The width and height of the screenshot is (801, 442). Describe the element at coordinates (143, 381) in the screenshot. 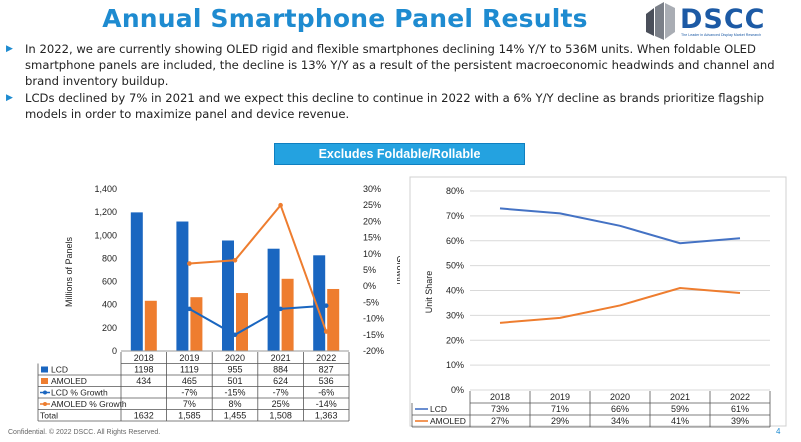

I see `table-cell: 434` at that location.